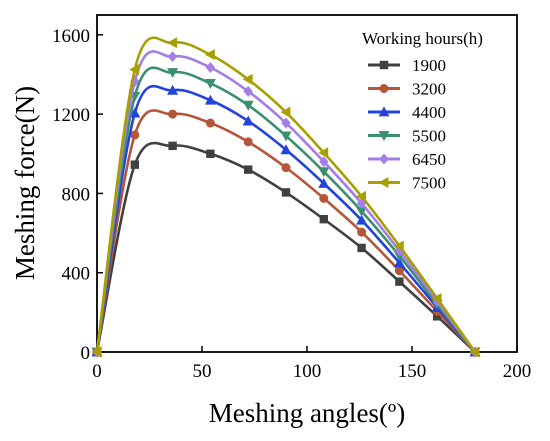 This screenshot has width=550, height=441. What do you see at coordinates (86, 353) in the screenshot?
I see `y-tick-label: 0` at bounding box center [86, 353].